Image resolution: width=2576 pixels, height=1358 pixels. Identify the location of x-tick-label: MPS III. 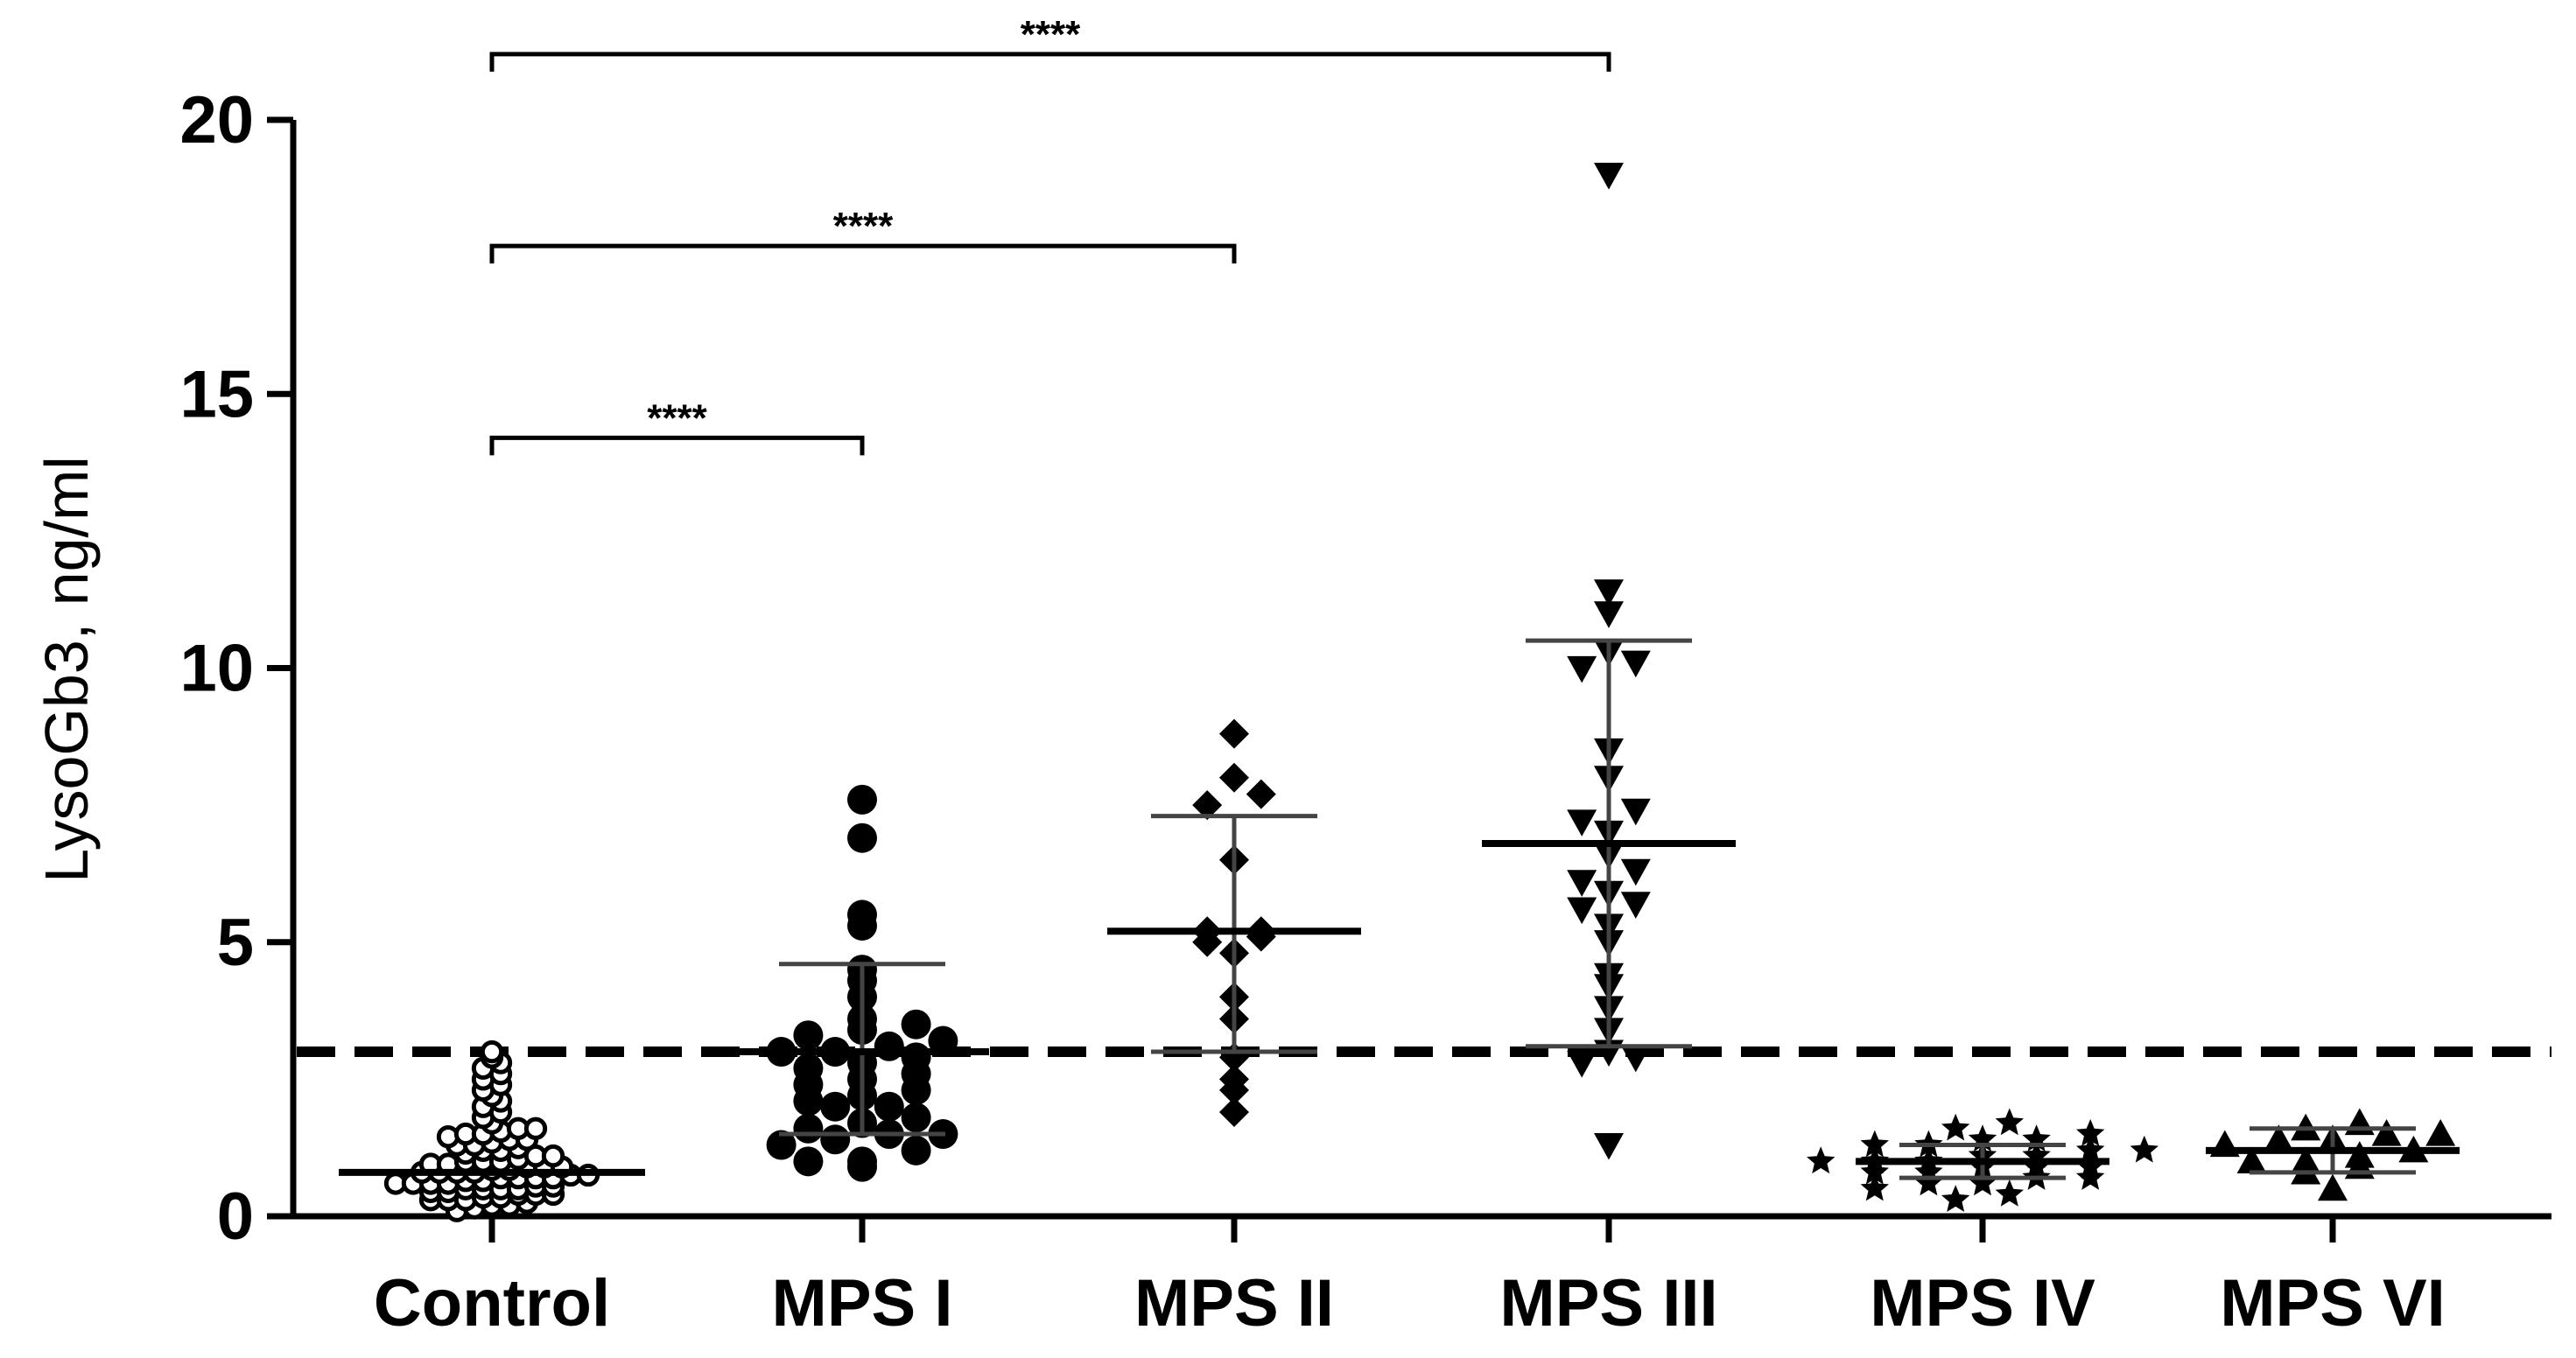
(1608, 1303).